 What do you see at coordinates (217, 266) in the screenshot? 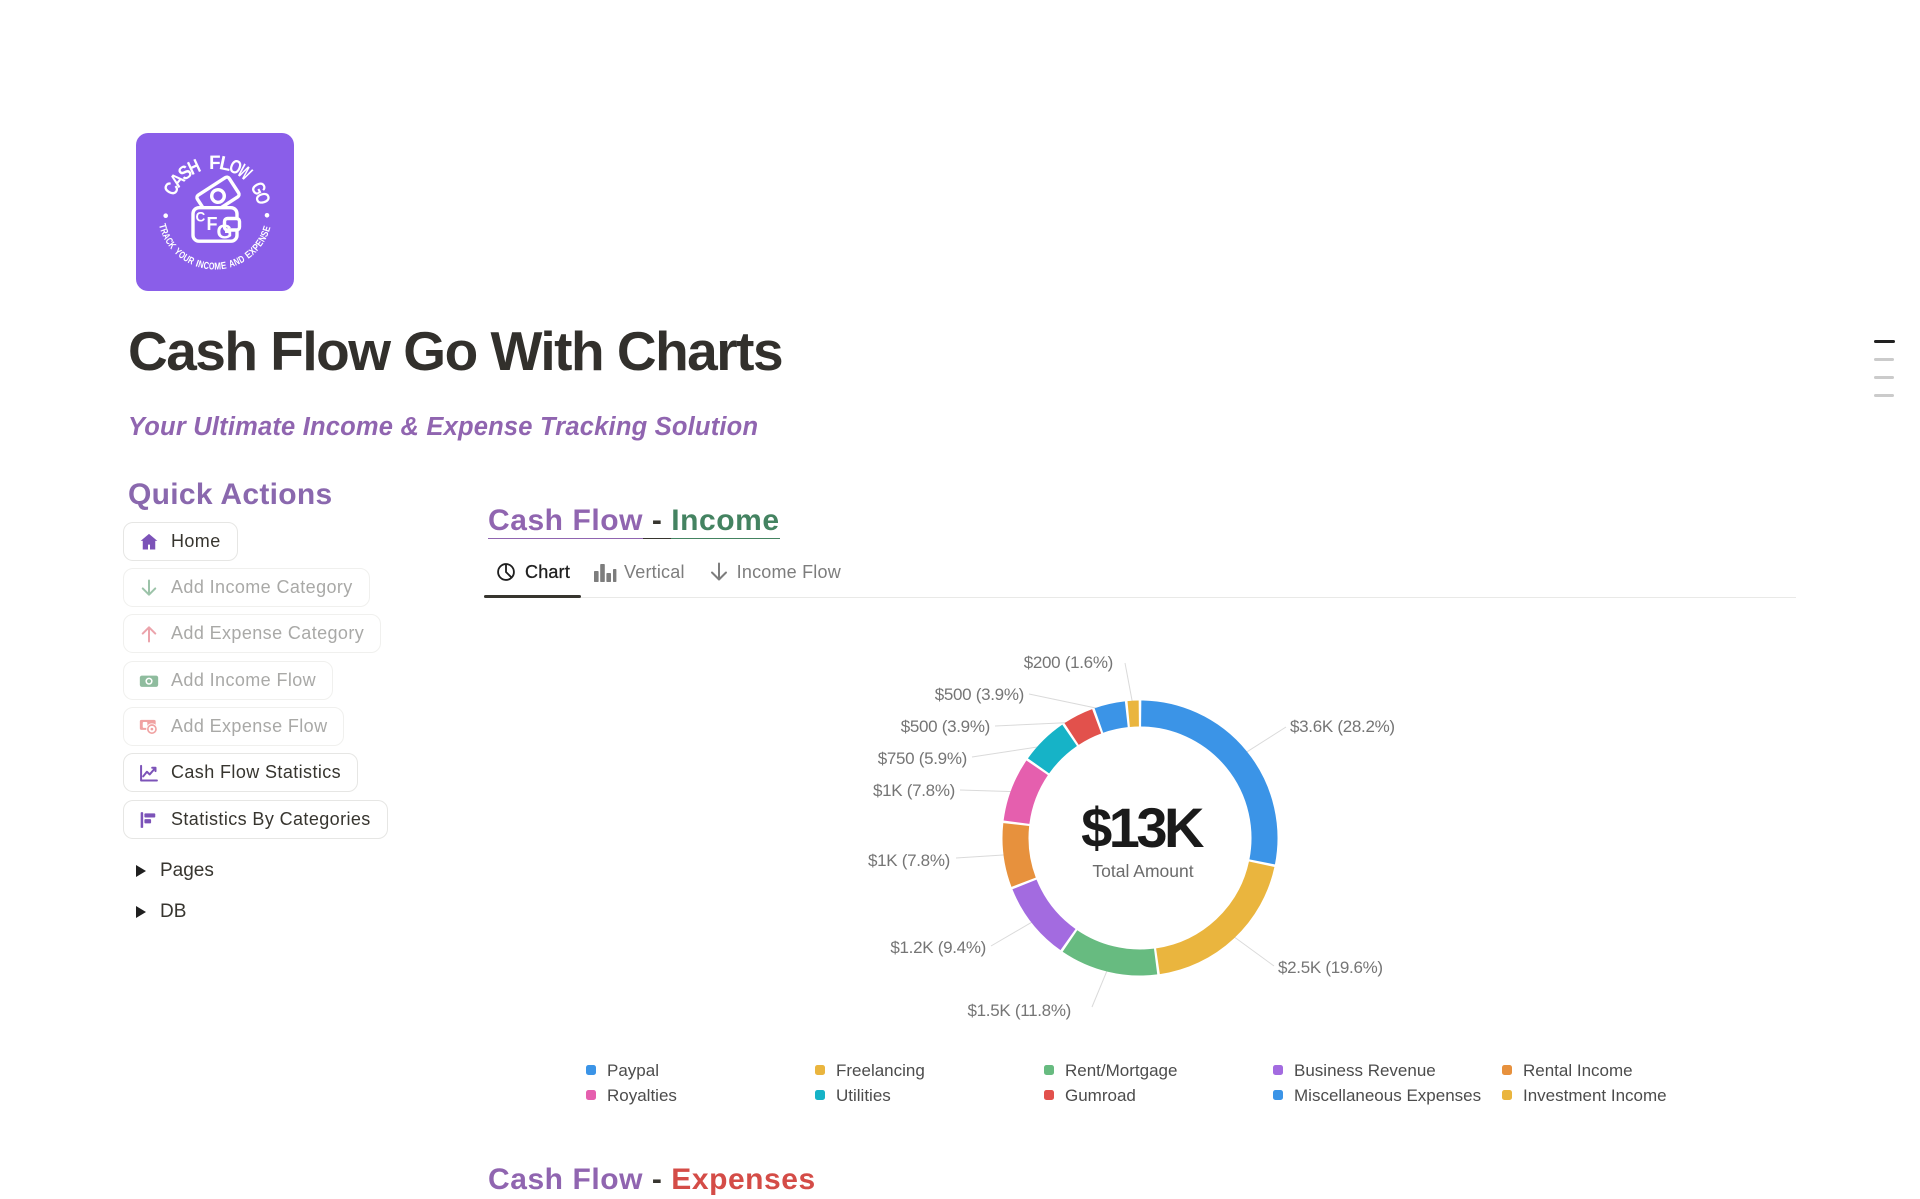
I see `svg-text: M` at bounding box center [217, 266].